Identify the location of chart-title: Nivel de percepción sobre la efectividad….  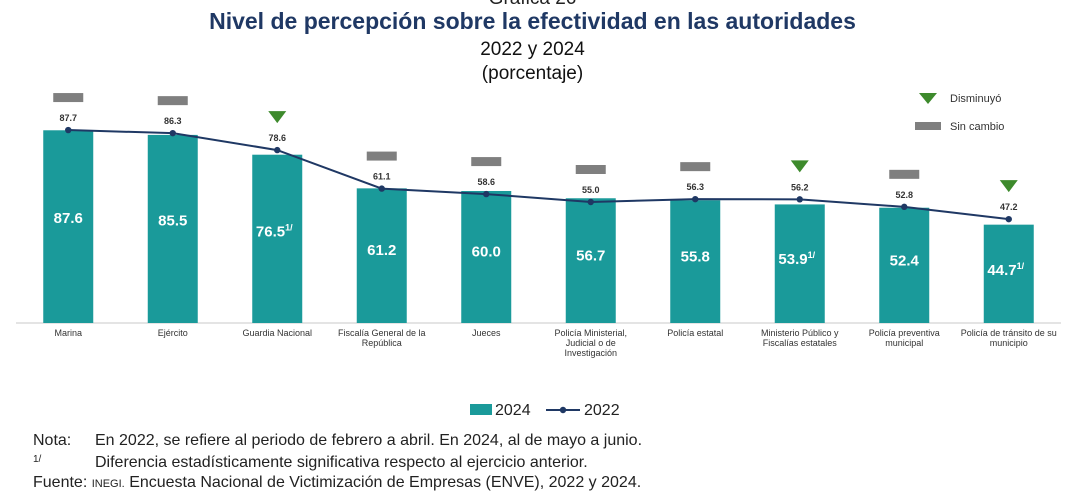
(532, 21).